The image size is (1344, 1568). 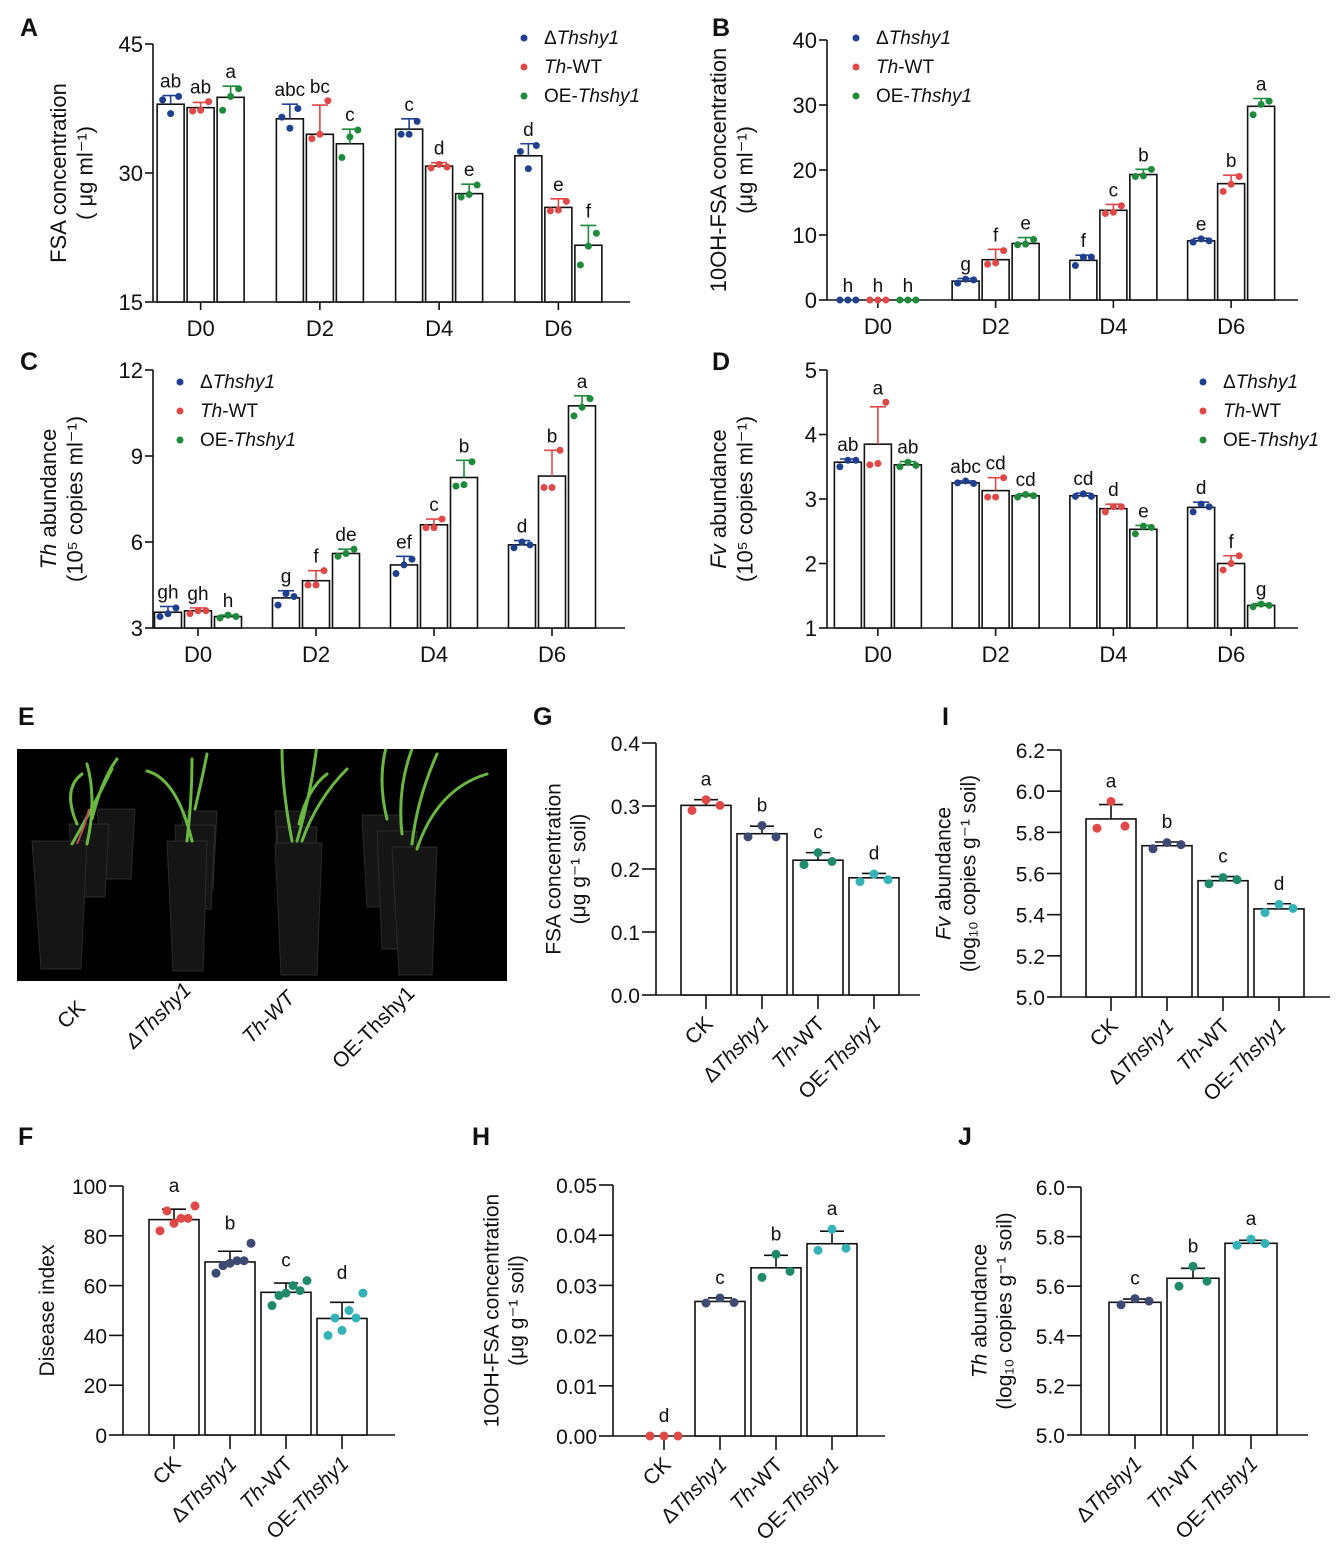 What do you see at coordinates (279, 796) in the screenshot?
I see `plant-leaves` at bounding box center [279, 796].